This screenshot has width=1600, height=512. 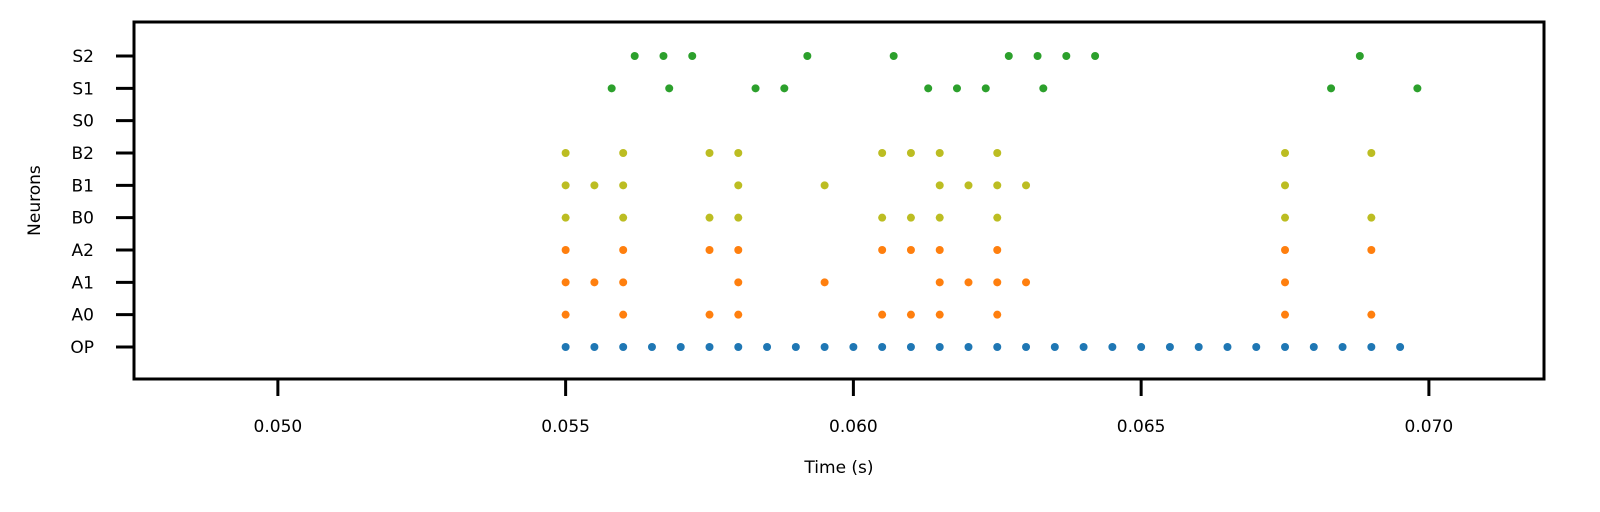 I want to click on y-tick-label-b2: B2, so click(x=83, y=154).